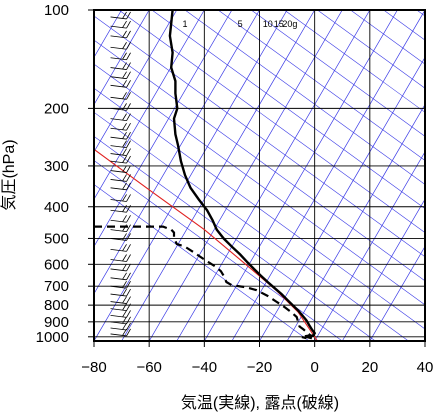 The image size is (435, 412). What do you see at coordinates (9, 174) in the screenshot?
I see `y-axis-label: 気圧(hPa)` at bounding box center [9, 174].